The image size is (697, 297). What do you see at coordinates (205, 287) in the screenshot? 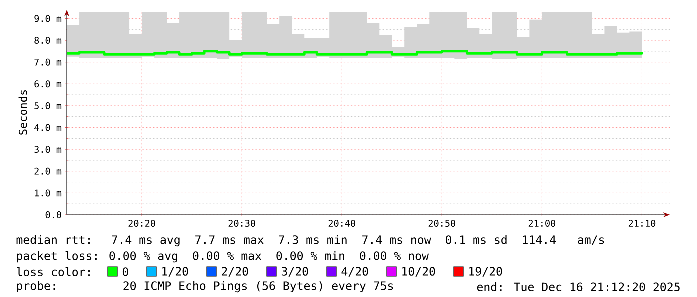
I see `text: probe: 20 ICMP Echo Pings (56 Bytes) every 75s` at bounding box center [205, 287].